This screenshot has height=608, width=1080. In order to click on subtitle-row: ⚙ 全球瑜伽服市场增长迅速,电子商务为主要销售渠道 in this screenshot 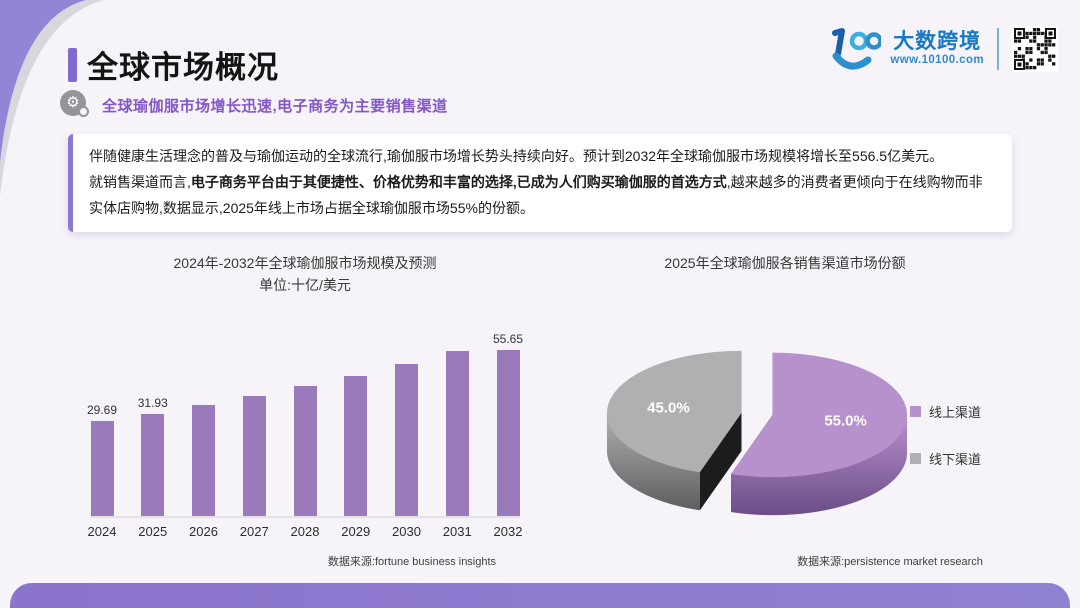, I will do `click(254, 105)`.